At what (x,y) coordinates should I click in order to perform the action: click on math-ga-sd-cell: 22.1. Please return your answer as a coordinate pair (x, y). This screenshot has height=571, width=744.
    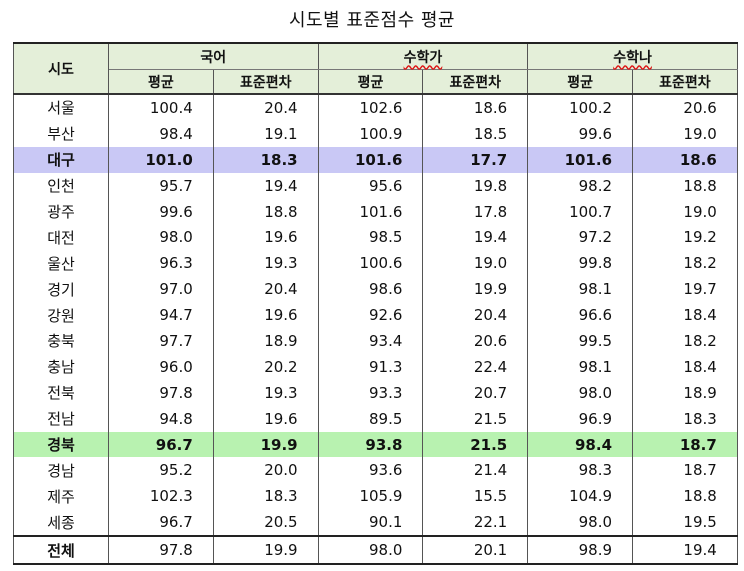
    Looking at the image, I should click on (475, 523).